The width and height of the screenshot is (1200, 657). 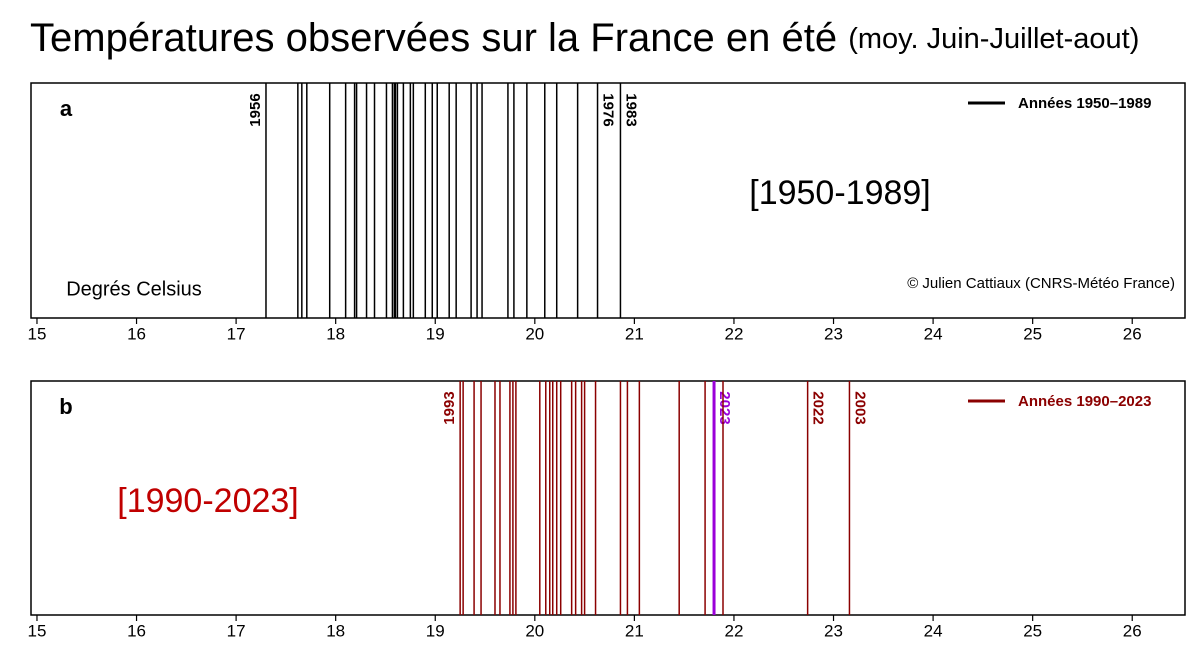 What do you see at coordinates (1084, 401) in the screenshot?
I see `legend-entry: Années 1990–2023` at bounding box center [1084, 401].